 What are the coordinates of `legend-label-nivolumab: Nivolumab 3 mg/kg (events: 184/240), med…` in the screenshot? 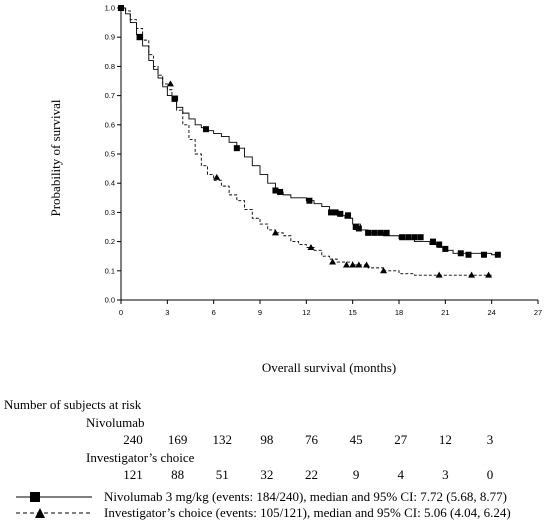 It's located at (305, 496).